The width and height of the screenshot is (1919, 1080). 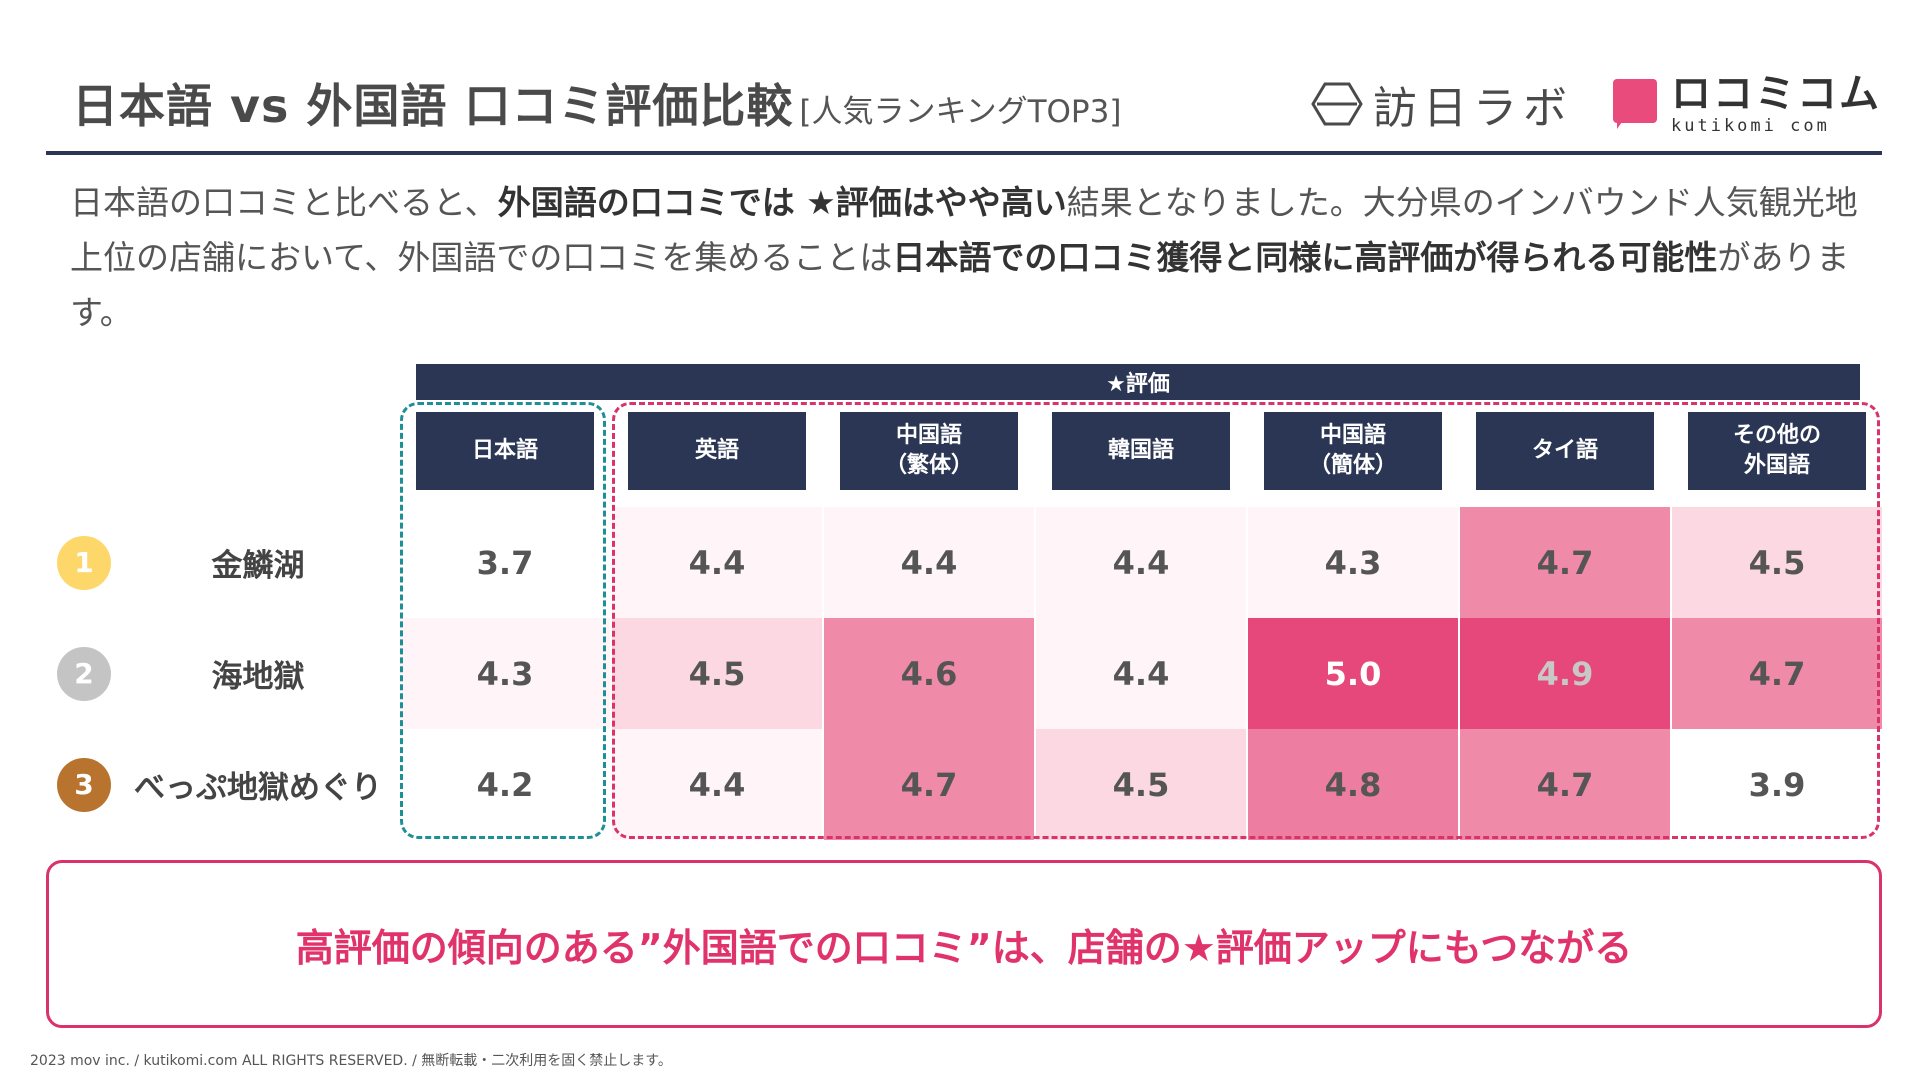 What do you see at coordinates (258, 788) in the screenshot?
I see `row-label: べっぷ地獄めぐり` at bounding box center [258, 788].